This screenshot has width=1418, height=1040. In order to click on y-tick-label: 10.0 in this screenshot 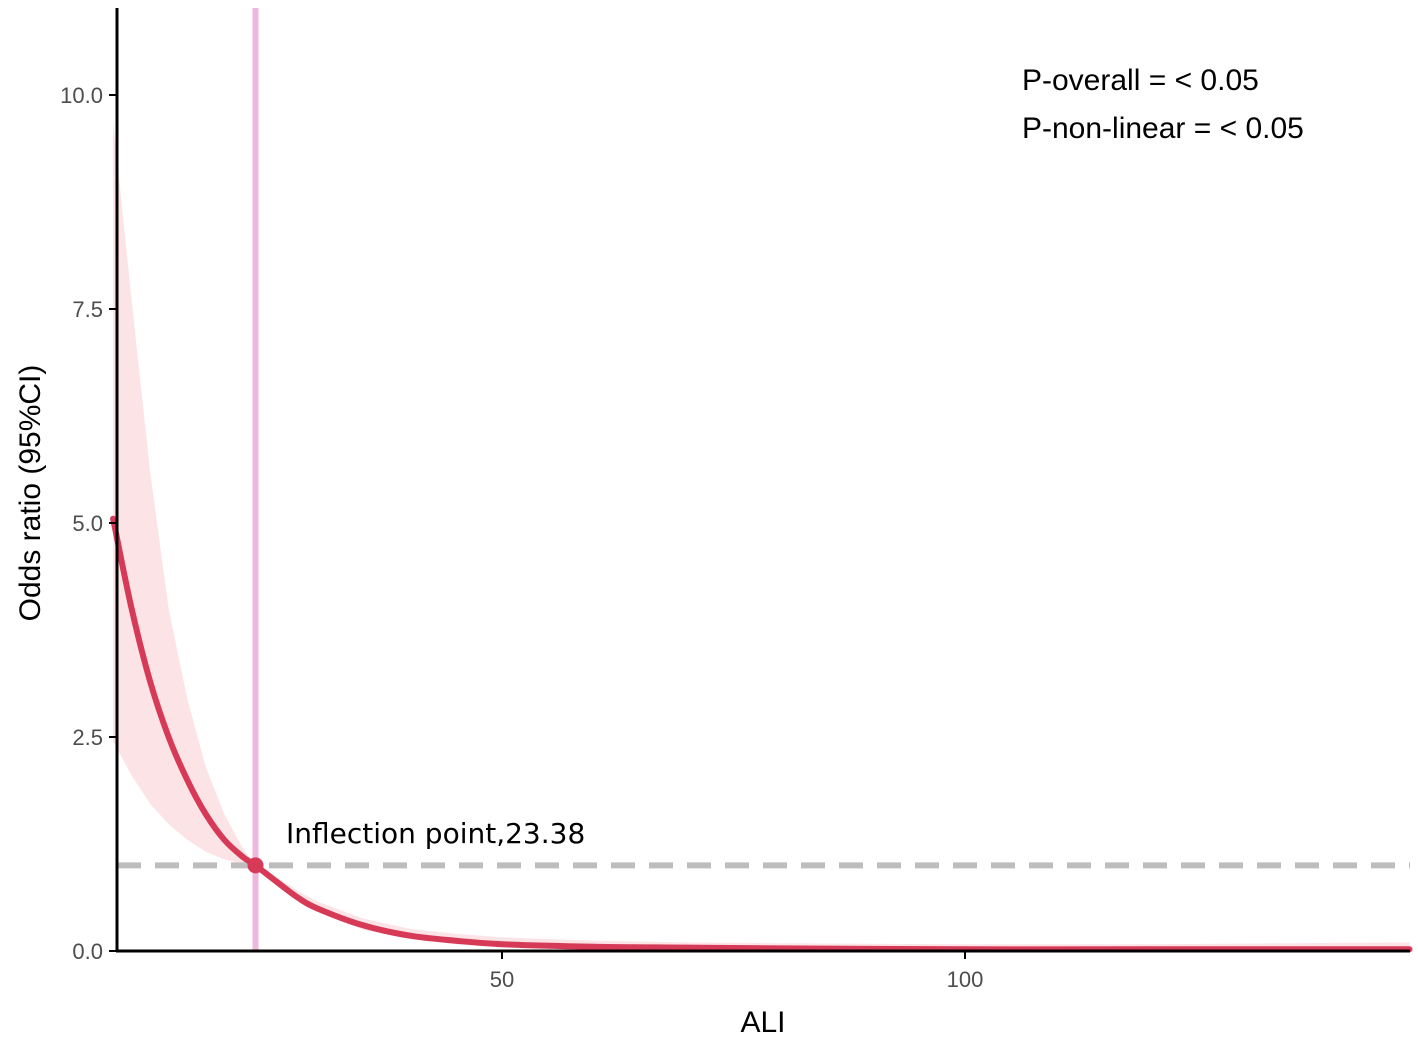, I will do `click(81, 95)`.